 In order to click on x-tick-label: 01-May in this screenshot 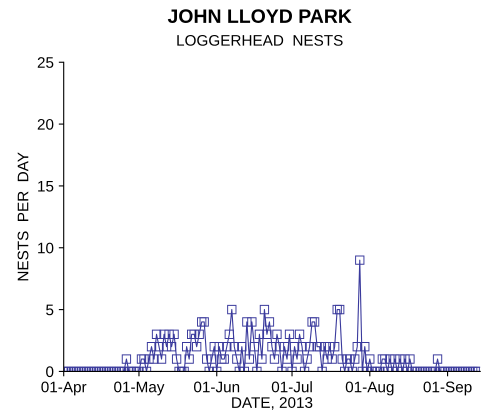, I will do `click(139, 389)`.